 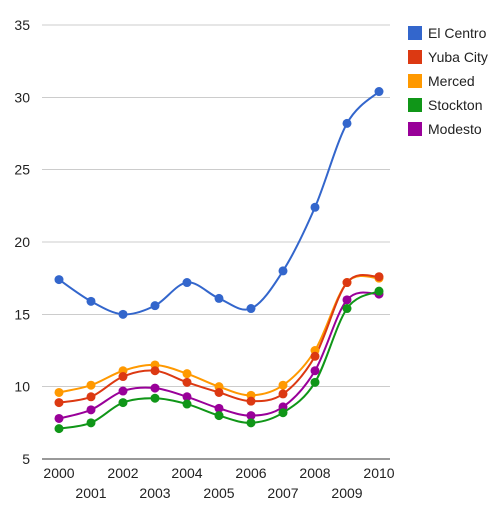 I want to click on x-tick-label: 2010, so click(x=378, y=473).